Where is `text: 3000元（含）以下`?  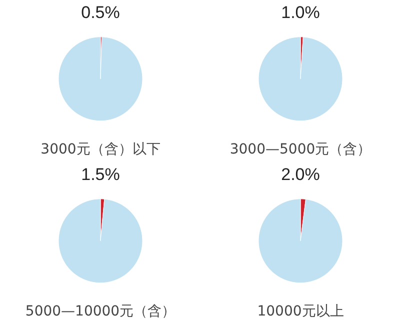
text: 3000元（含）以下 is located at coordinates (100, 150).